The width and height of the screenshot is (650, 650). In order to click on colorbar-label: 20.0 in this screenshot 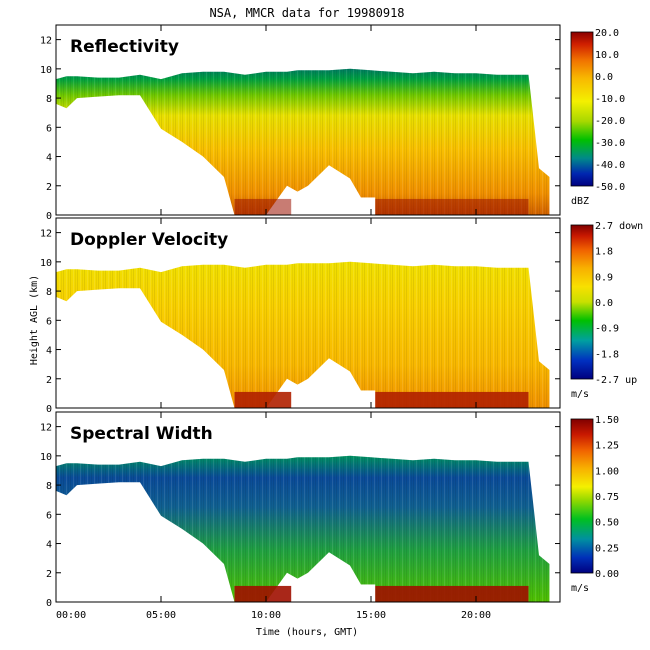, I will do `click(607, 33)`.